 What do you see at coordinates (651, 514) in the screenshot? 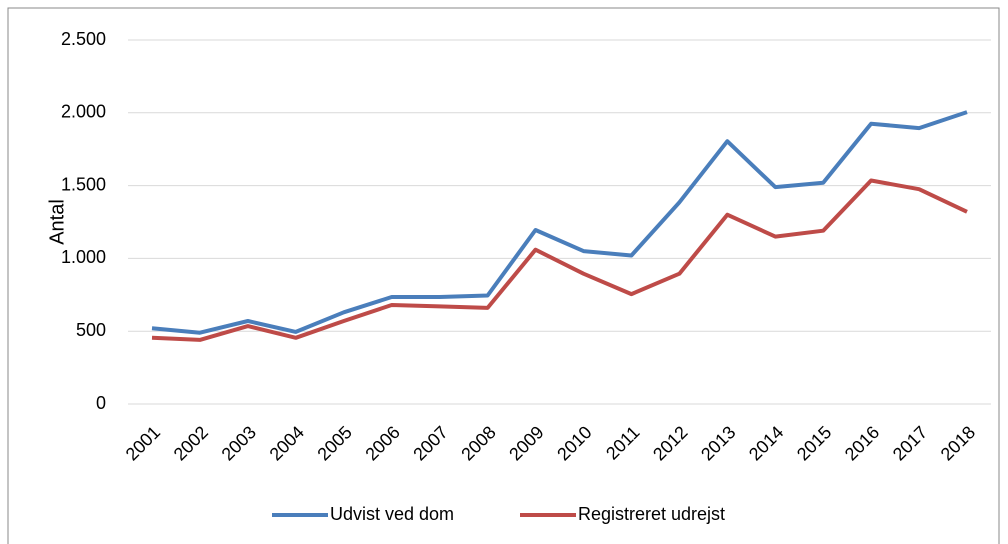
I see `legend-label: Registreret udrejst` at bounding box center [651, 514].